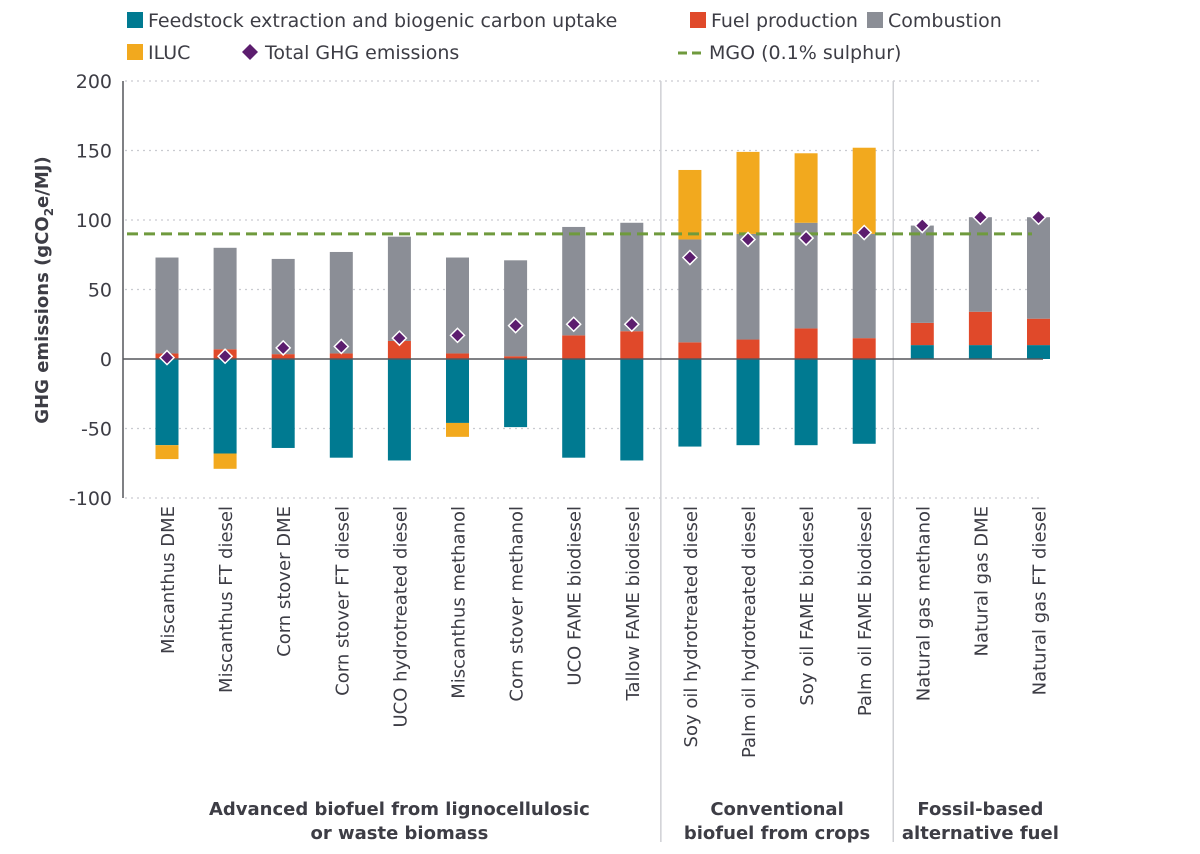 This screenshot has width=1200, height=854. What do you see at coordinates (805, 53) in the screenshot?
I see `legend-label-mgo: MGO (0.1% sulphur)` at bounding box center [805, 53].